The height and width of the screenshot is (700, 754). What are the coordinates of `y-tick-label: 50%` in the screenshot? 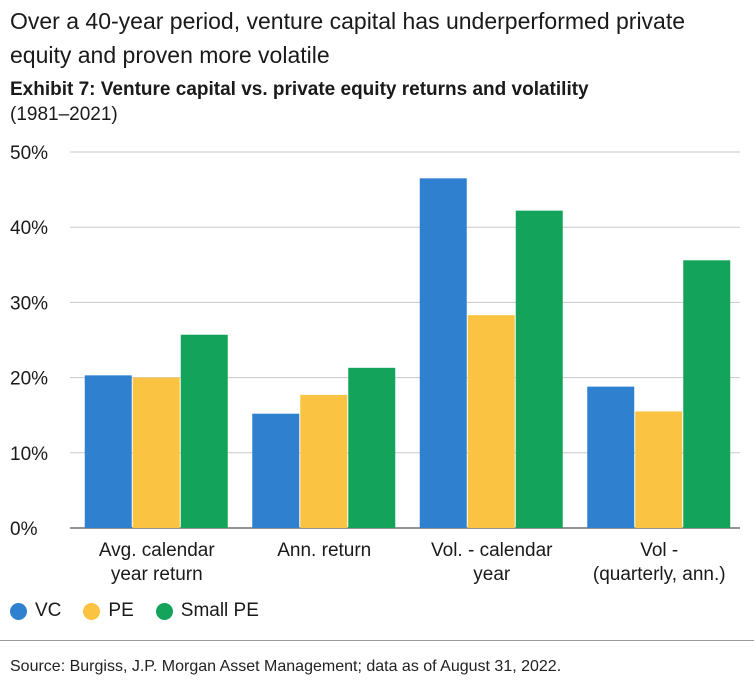 It's located at (29, 153).